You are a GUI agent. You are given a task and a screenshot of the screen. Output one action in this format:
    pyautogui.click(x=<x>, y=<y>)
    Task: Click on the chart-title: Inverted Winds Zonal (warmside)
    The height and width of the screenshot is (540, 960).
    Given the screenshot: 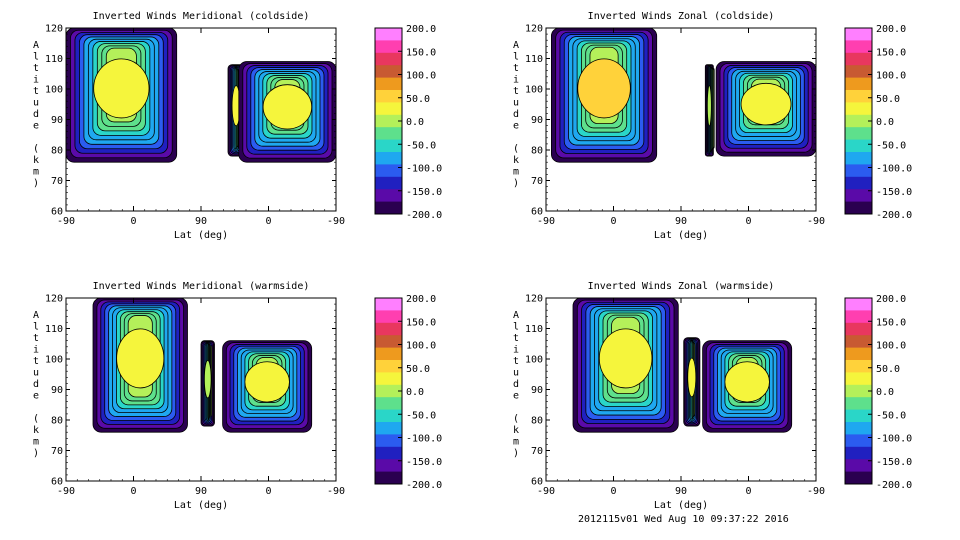 What is the action you would take?
    pyautogui.click(x=681, y=286)
    